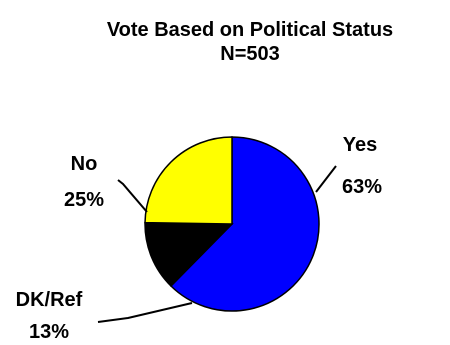 The height and width of the screenshot is (345, 450). What do you see at coordinates (188, 180) in the screenshot?
I see `pie-slice-no` at bounding box center [188, 180].